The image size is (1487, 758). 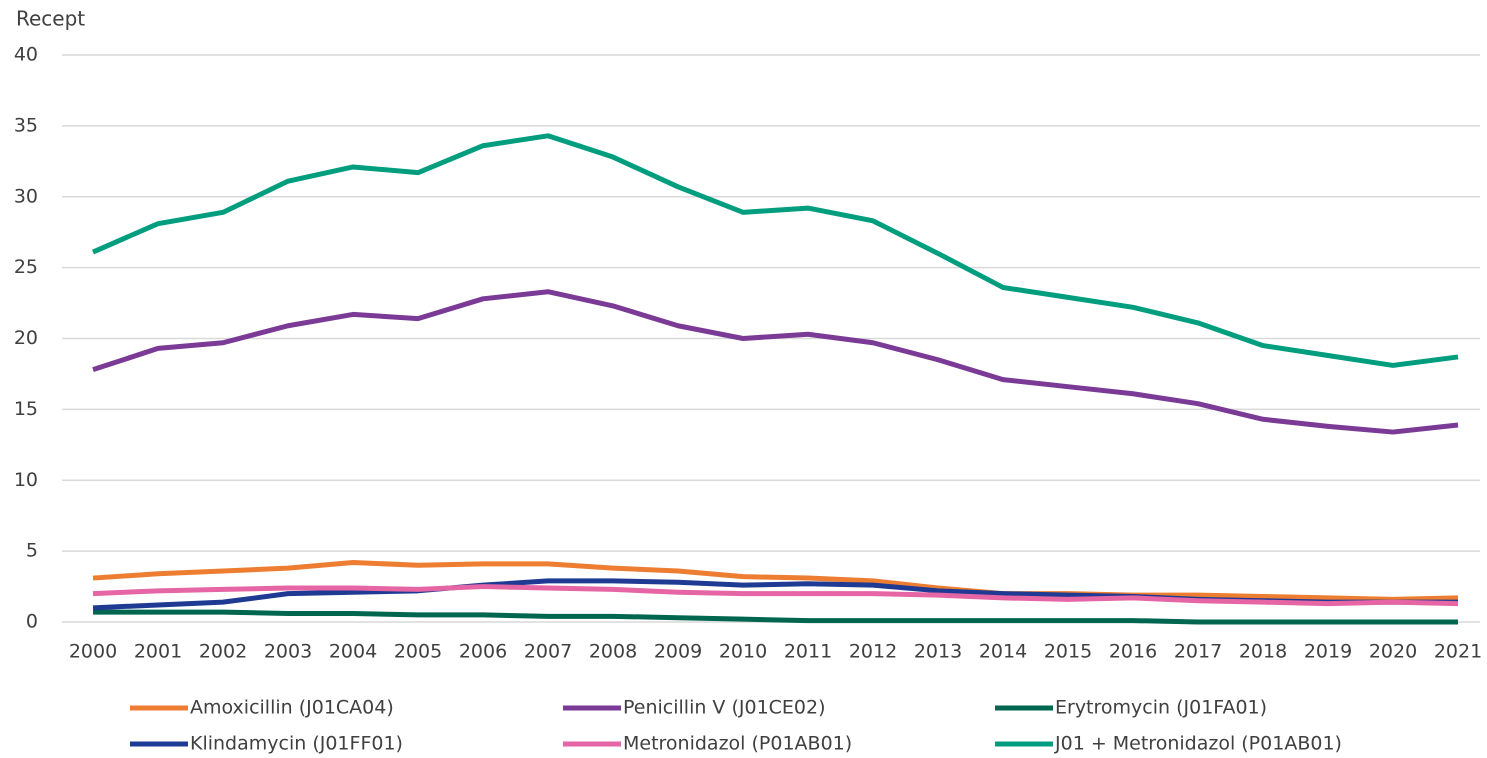 I want to click on y-tick-label: 5, so click(x=32, y=551).